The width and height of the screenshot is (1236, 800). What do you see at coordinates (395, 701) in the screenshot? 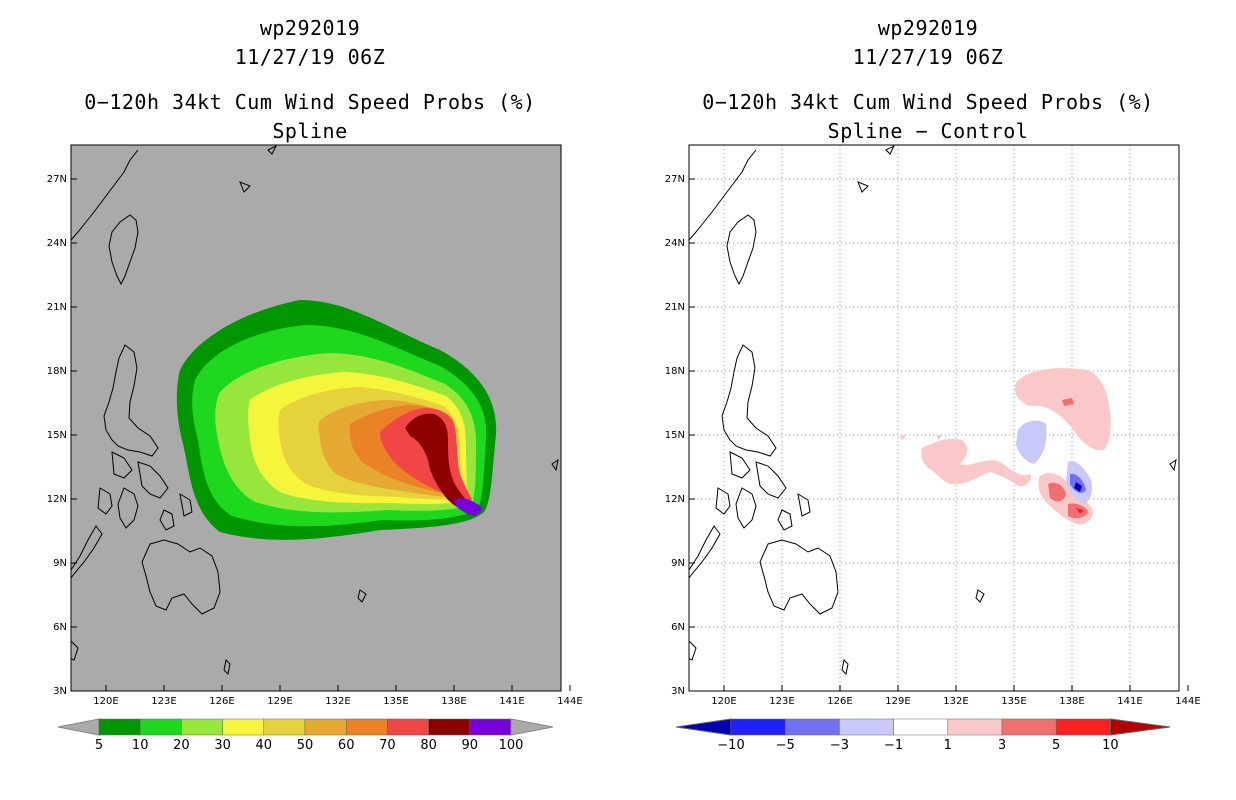
I see `left-lon-label: 135E` at bounding box center [395, 701].